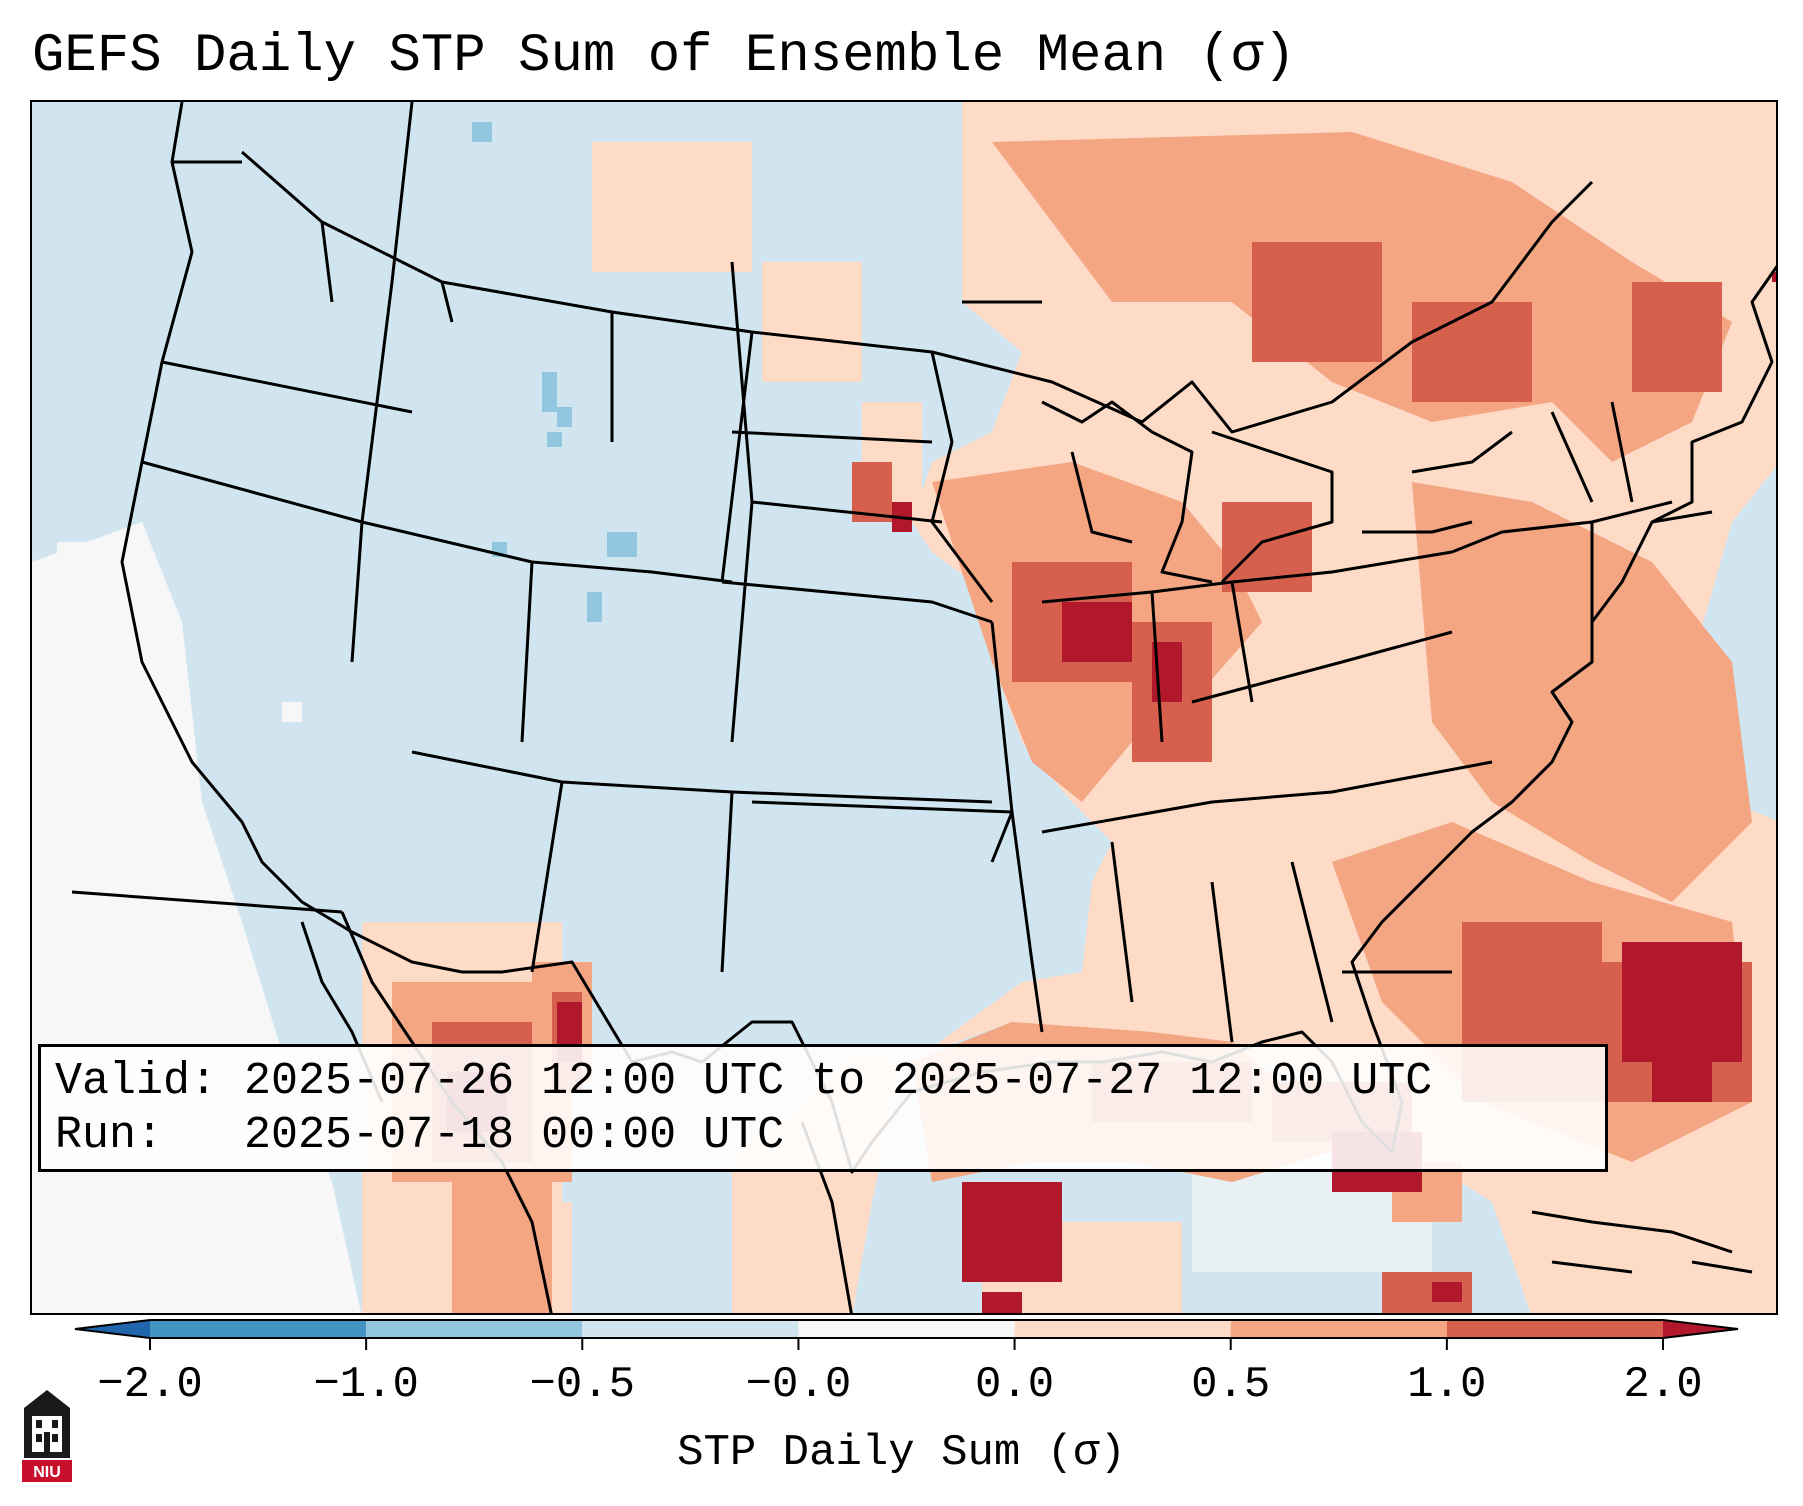  Describe the element at coordinates (664, 56) in the screenshot. I see `chart-title: GEFS Daily STP Sum of Ensemble Mean (σ)` at that location.